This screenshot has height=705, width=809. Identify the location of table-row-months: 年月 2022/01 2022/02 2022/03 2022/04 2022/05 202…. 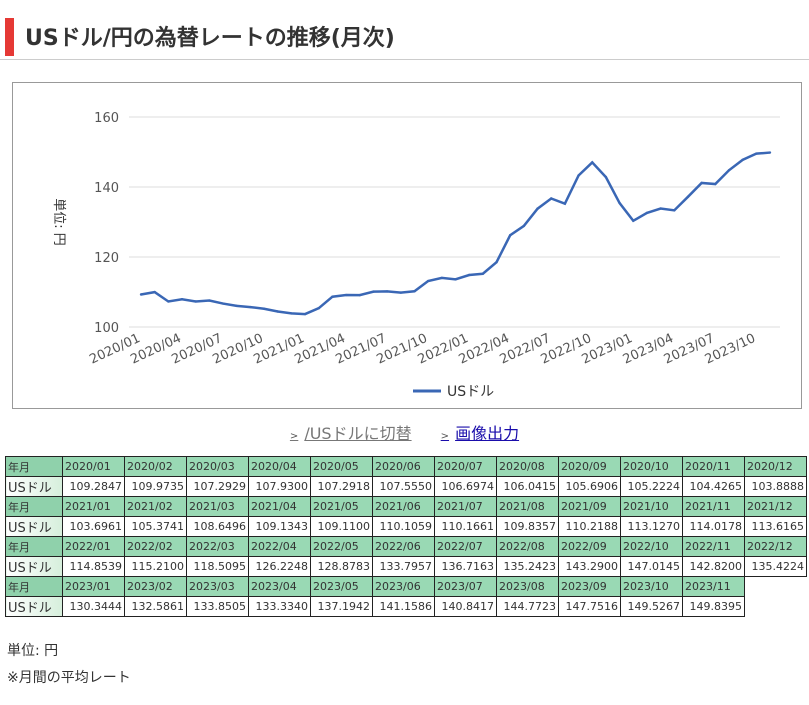
(406, 546).